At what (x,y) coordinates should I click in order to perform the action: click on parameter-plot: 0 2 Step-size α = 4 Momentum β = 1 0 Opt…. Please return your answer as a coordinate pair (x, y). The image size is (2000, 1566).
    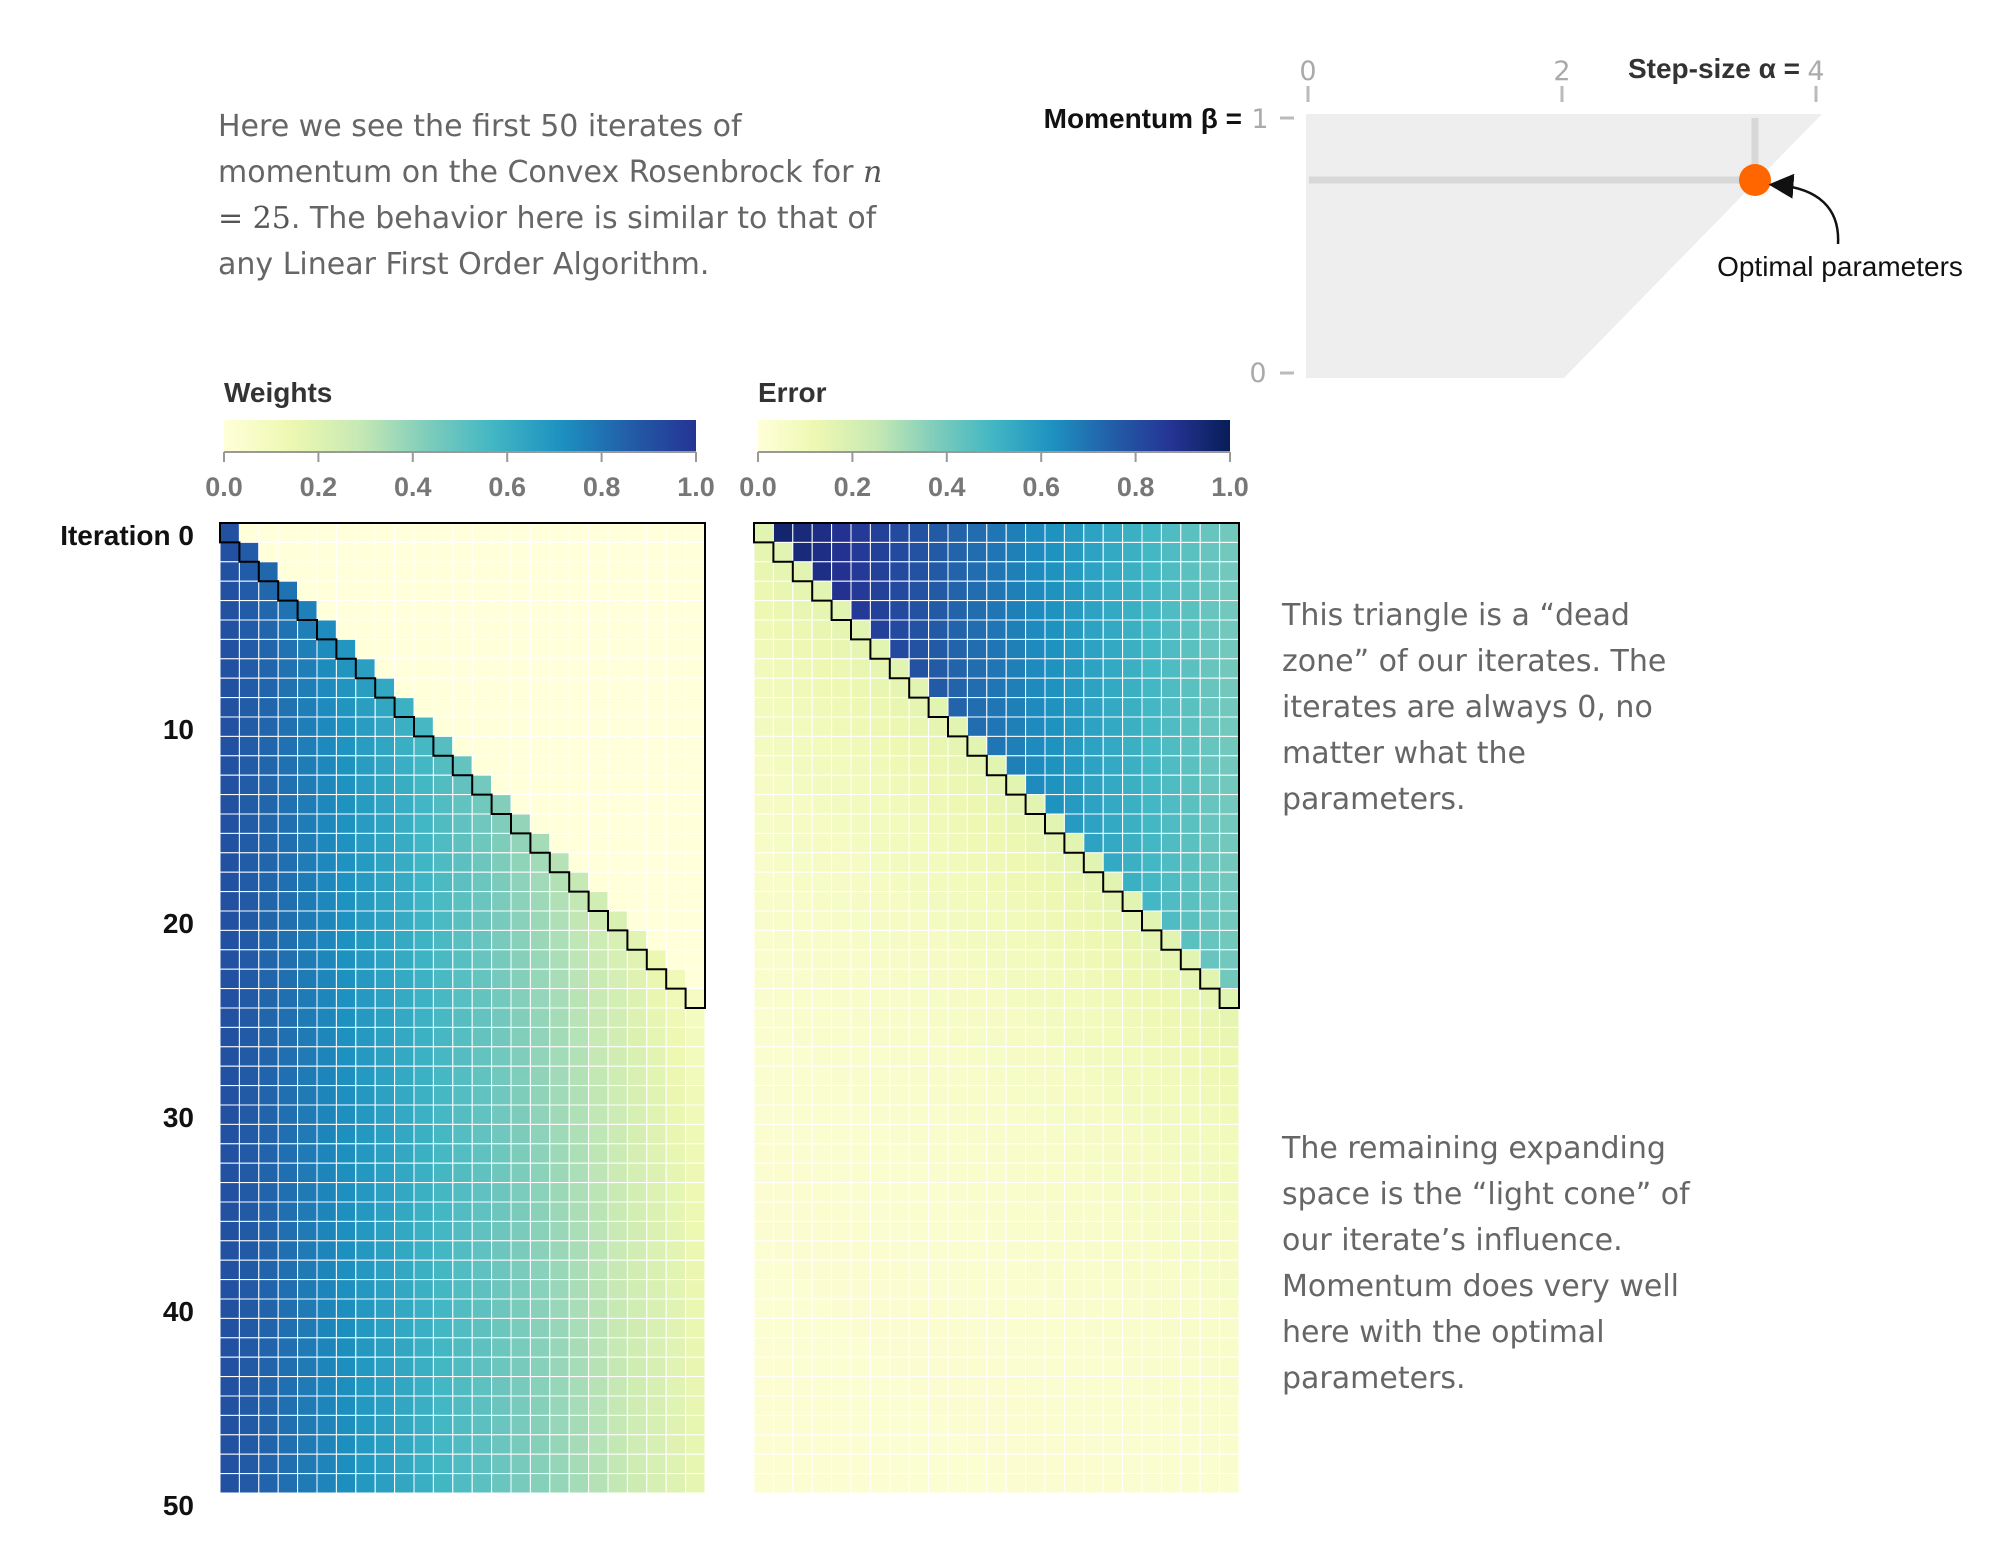
    Looking at the image, I should click on (1503, 221).